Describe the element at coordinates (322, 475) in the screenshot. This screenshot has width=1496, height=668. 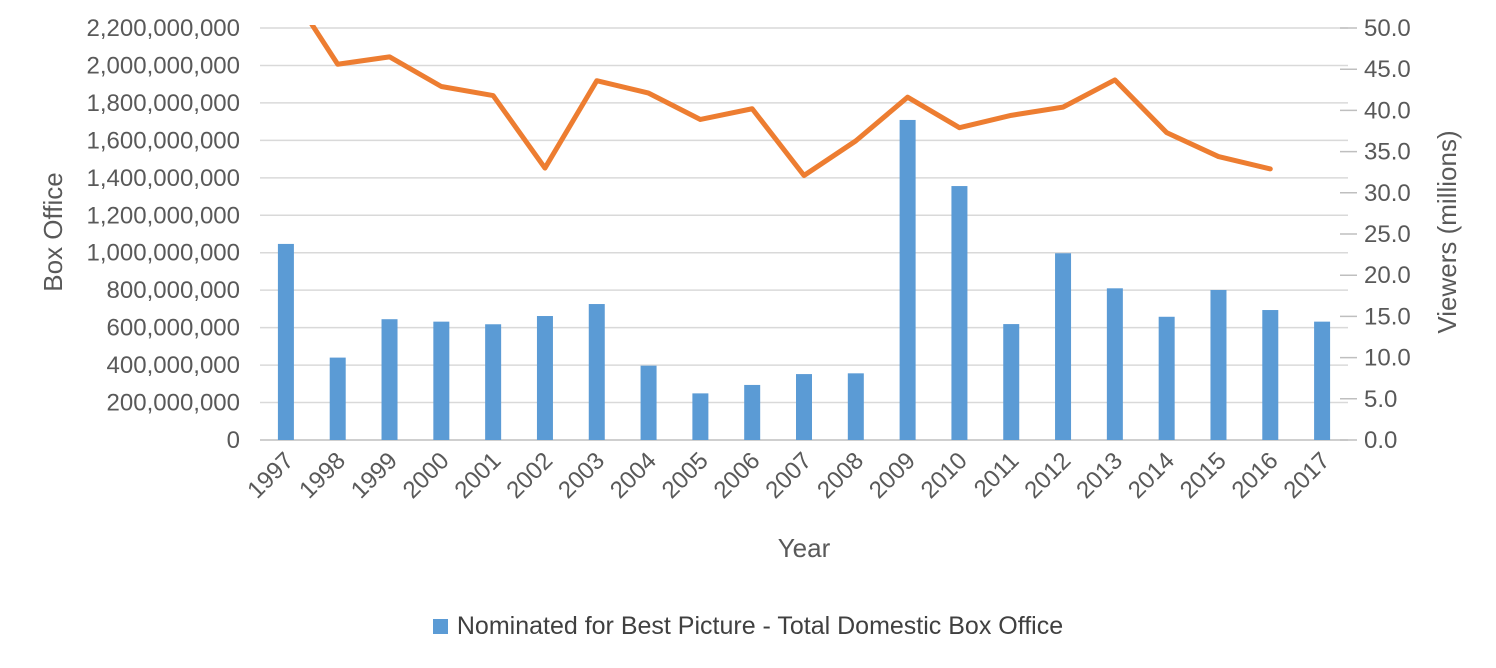
I see `x-tick-label-1998: 1998` at that location.